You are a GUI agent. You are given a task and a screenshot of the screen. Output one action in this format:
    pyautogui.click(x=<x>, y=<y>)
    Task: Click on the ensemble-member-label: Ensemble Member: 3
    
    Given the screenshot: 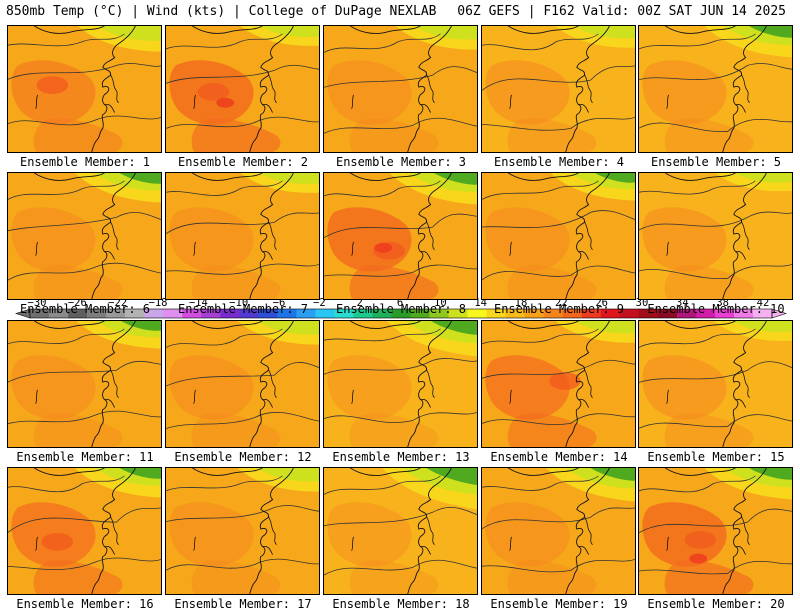 What is the action you would take?
    pyautogui.click(x=401, y=162)
    